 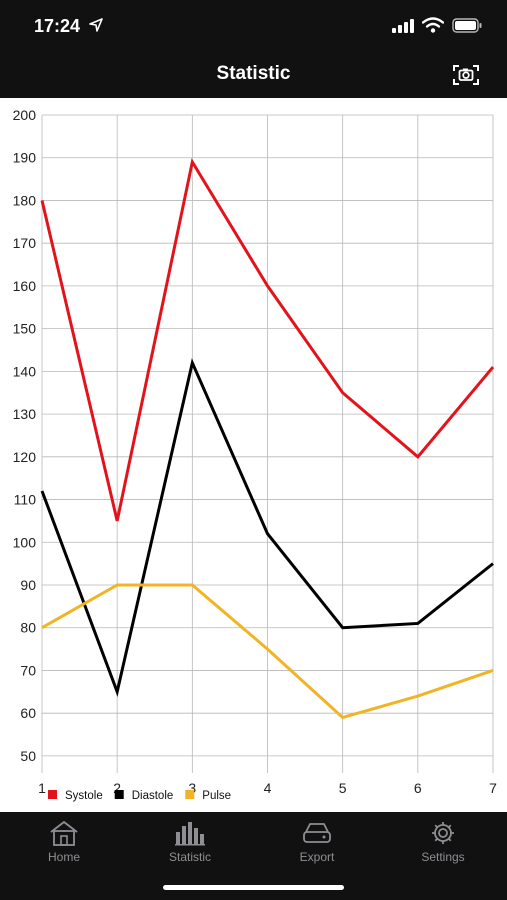 What do you see at coordinates (192, 788) in the screenshot?
I see `x-tick-label: 3` at bounding box center [192, 788].